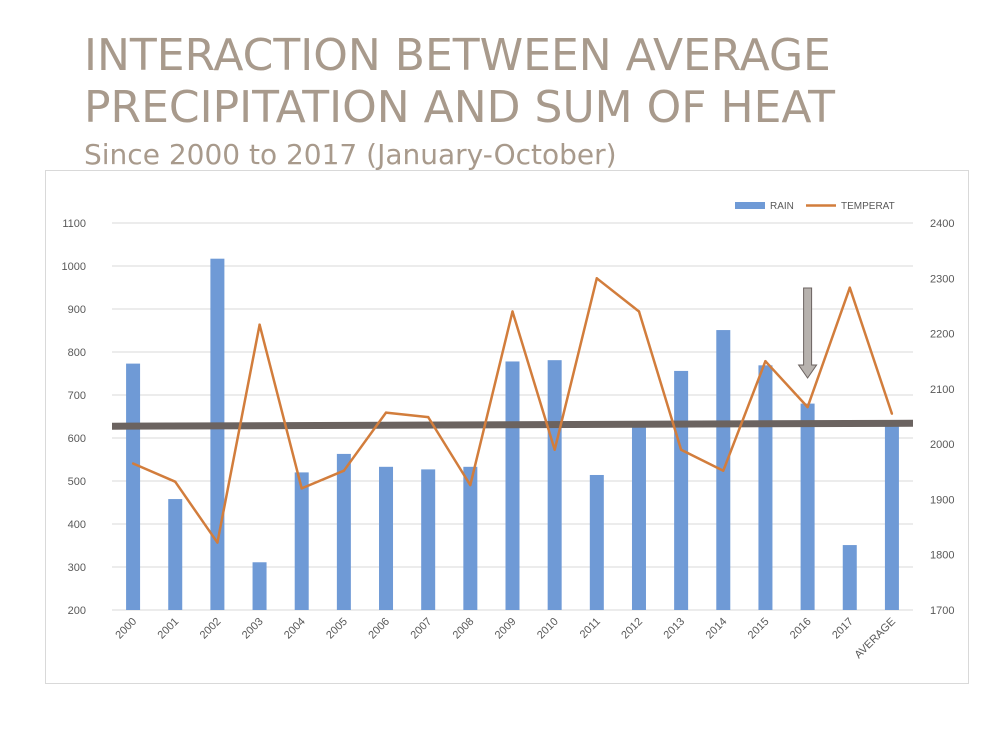  I want to click on legend: RAIN TEMPERAT, so click(815, 206).